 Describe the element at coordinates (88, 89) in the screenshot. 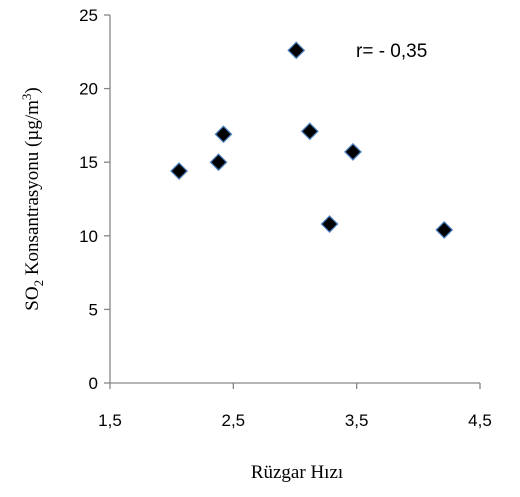

I see `y-tick-label: 20` at that location.